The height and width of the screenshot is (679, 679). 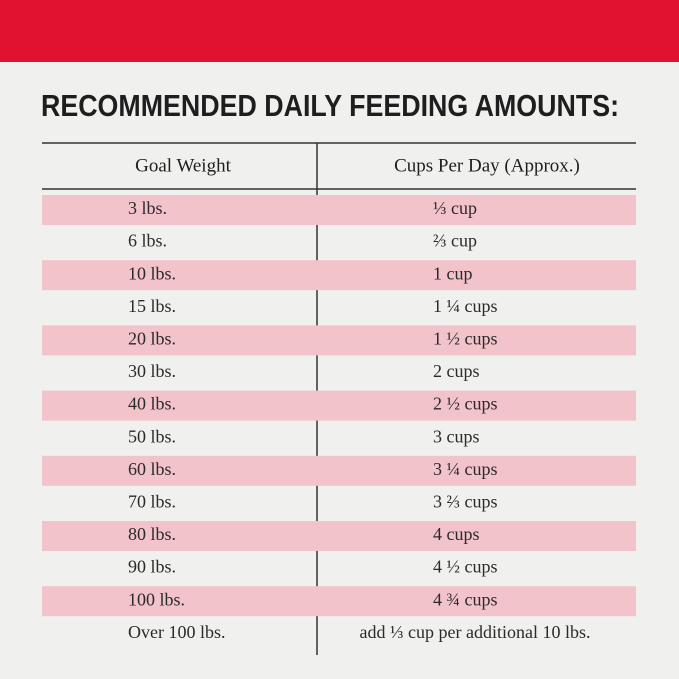 I want to click on cups-cell: 1 ½ cups, so click(x=465, y=339).